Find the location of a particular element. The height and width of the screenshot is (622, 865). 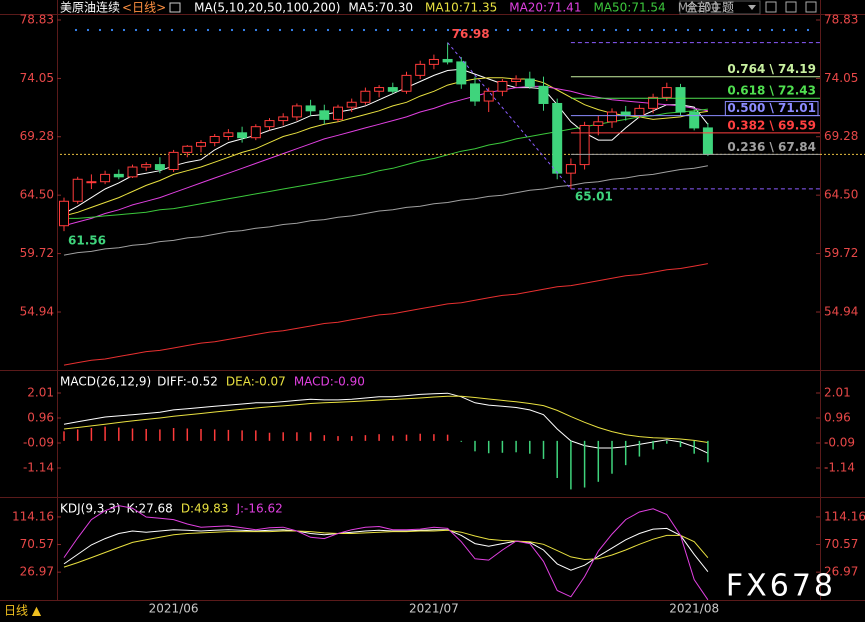

legend-entry: MA100 is located at coordinates (698, 8).